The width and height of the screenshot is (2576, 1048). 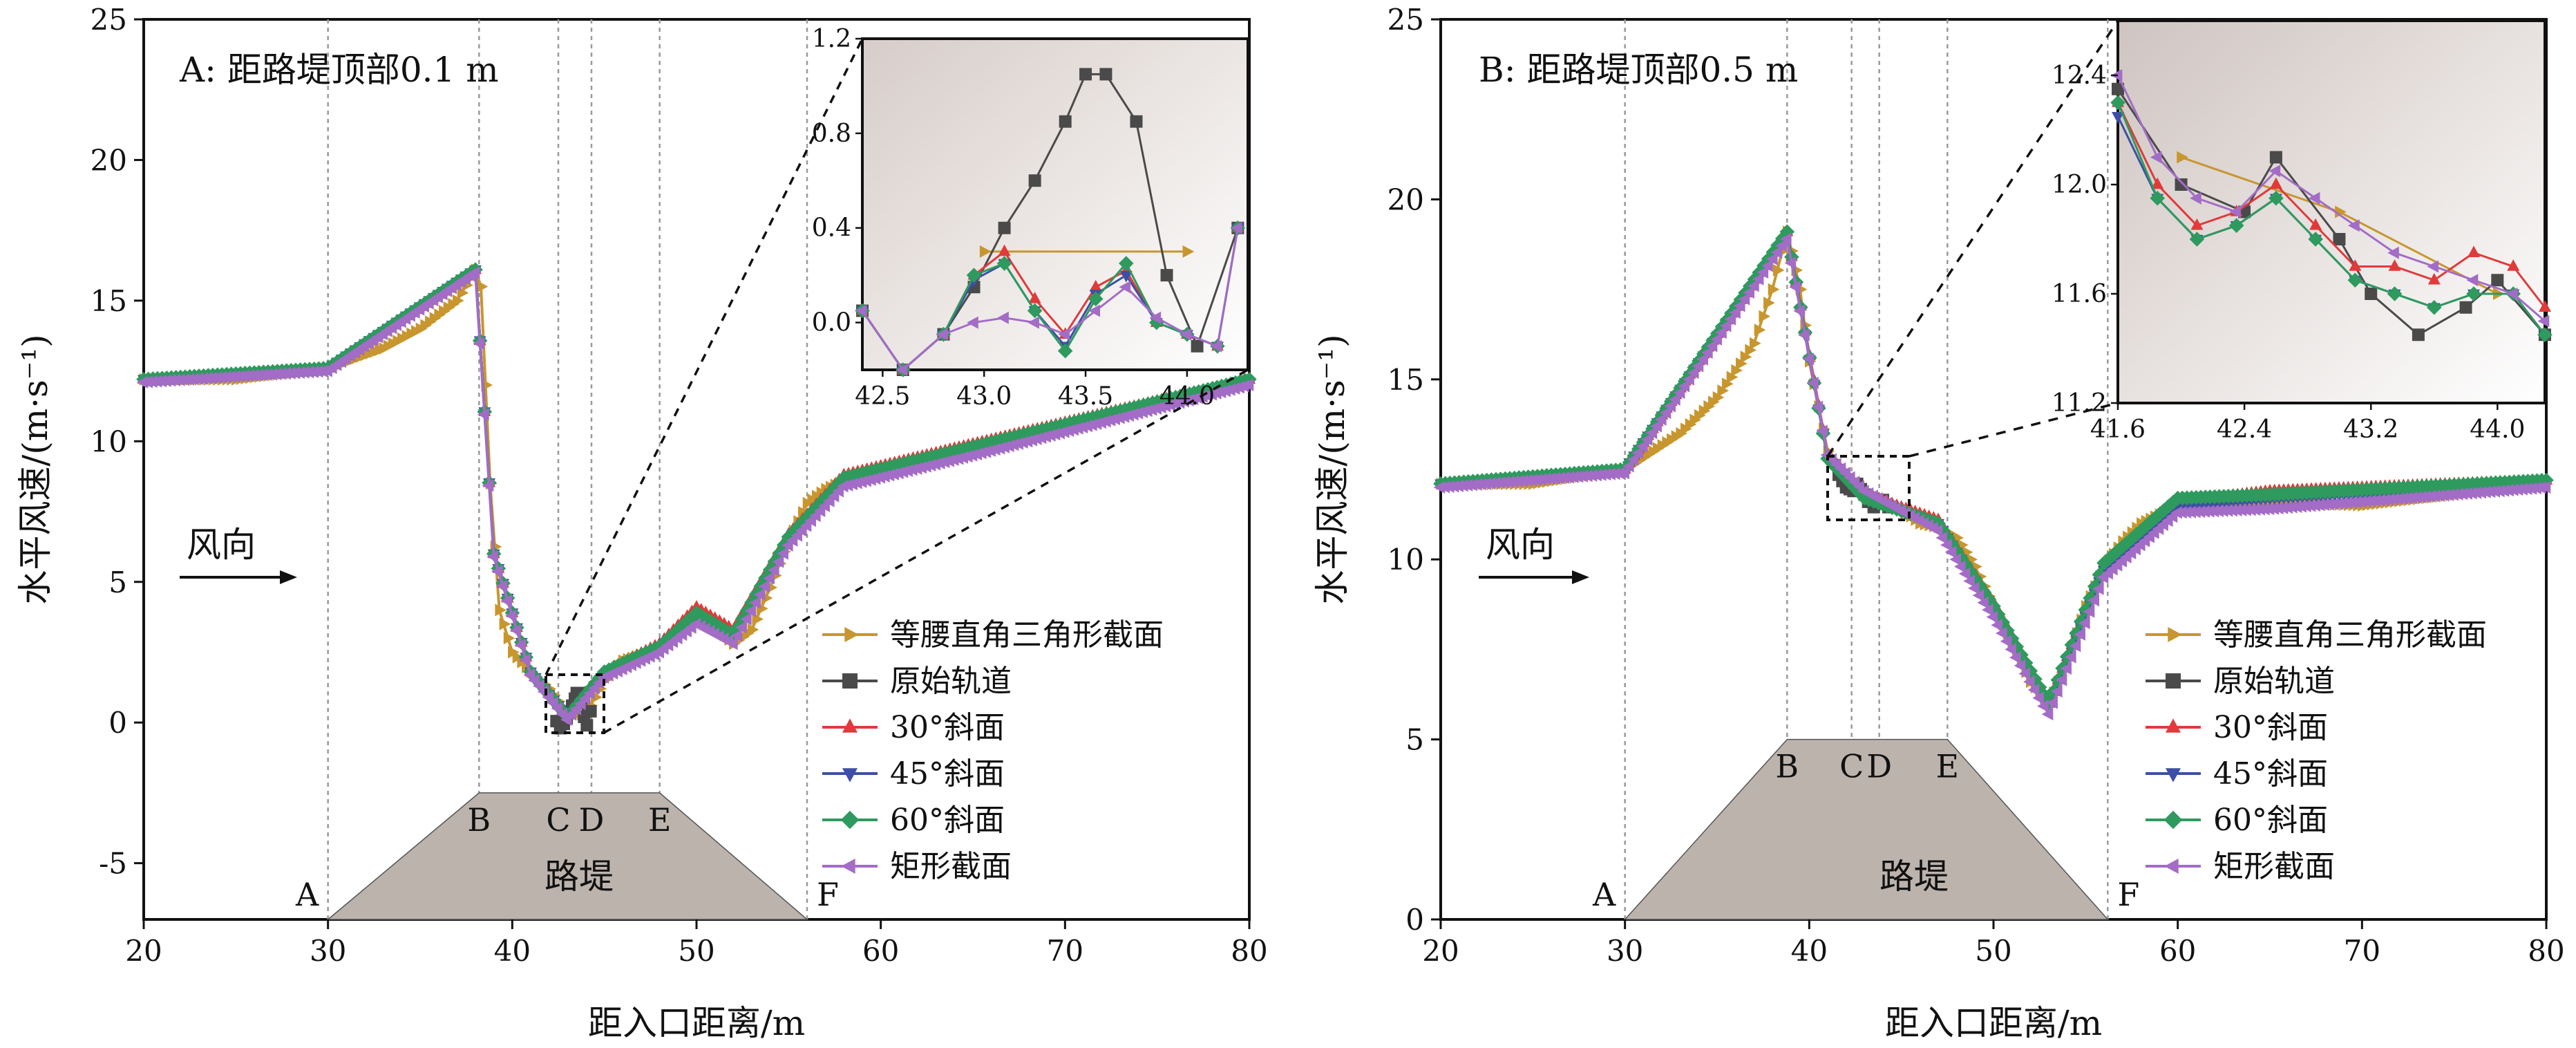 What do you see at coordinates (1534, 554) in the screenshot?
I see `panel-b-wind-direction: 风向` at bounding box center [1534, 554].